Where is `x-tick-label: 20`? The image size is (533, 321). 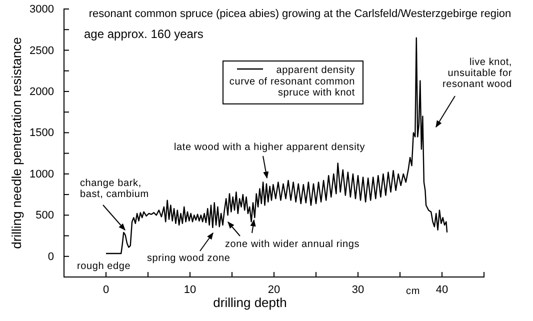
x-tick-label: 20 is located at coordinates (274, 290).